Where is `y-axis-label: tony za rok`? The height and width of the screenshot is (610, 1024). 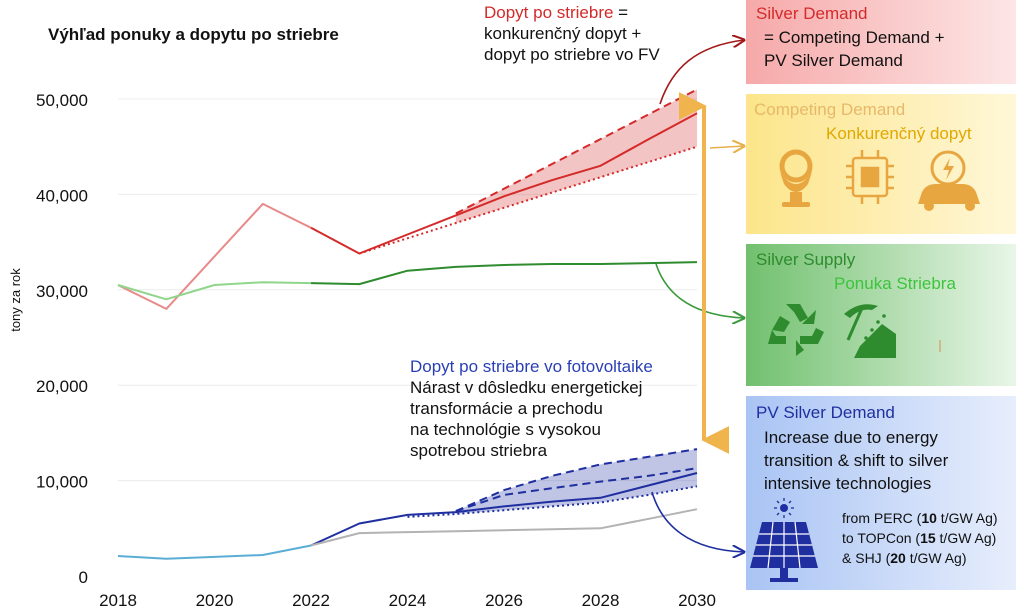
y-axis-label: tony za rok is located at coordinates (15, 300).